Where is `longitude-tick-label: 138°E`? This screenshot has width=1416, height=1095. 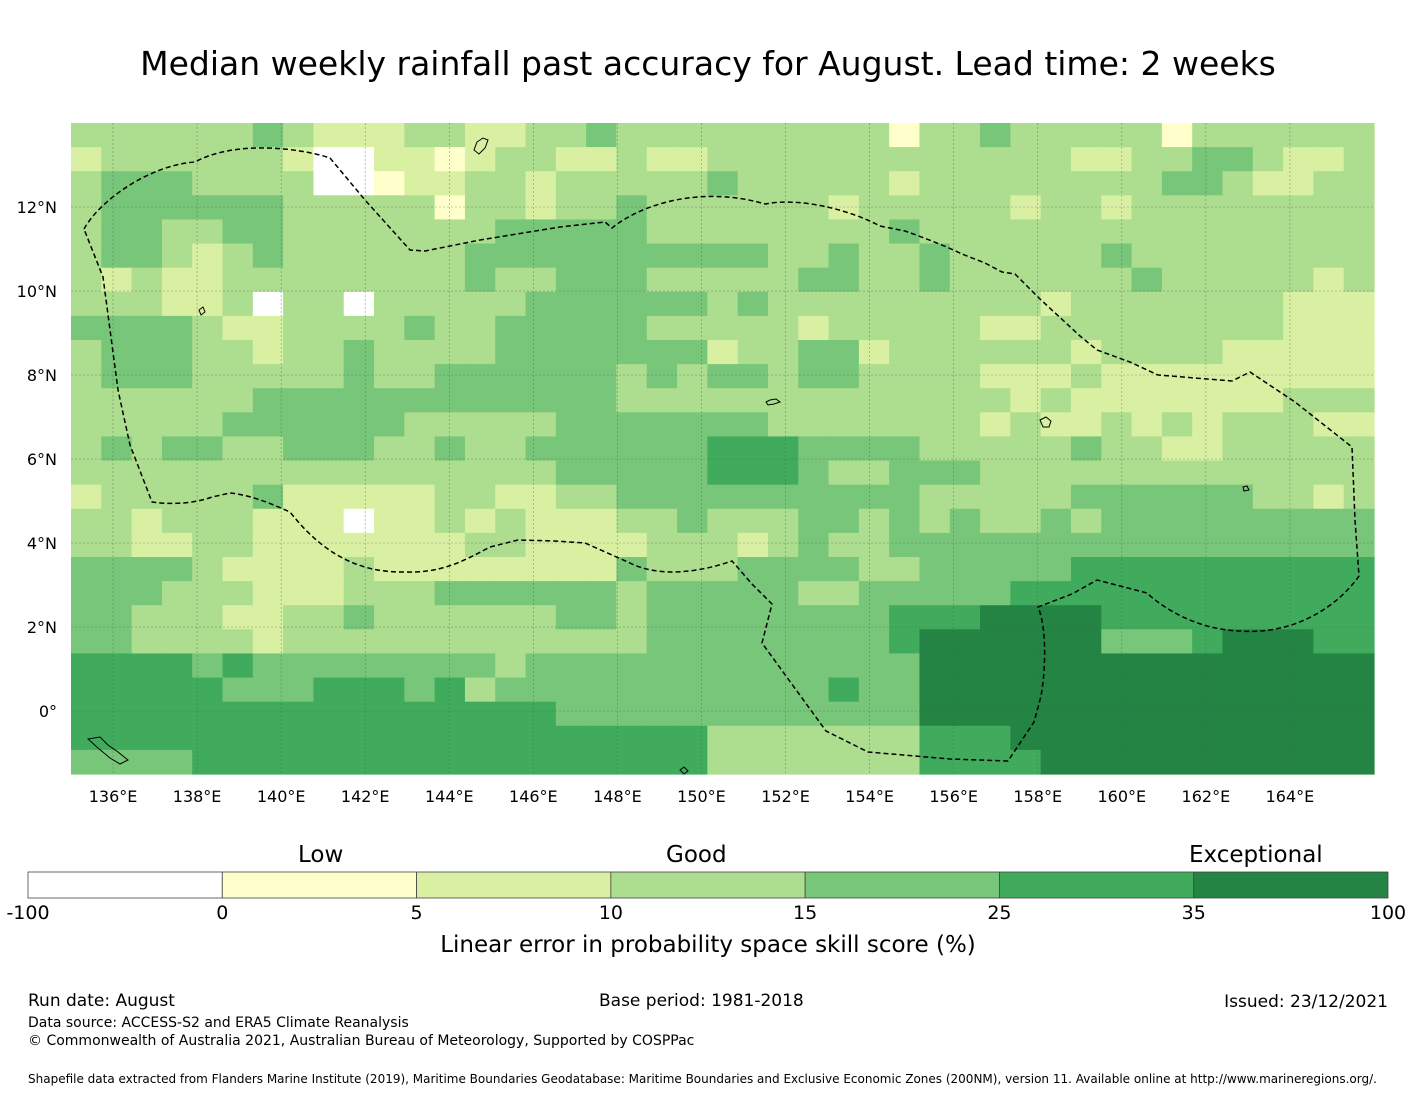 longitude-tick-label: 138°E is located at coordinates (197, 796).